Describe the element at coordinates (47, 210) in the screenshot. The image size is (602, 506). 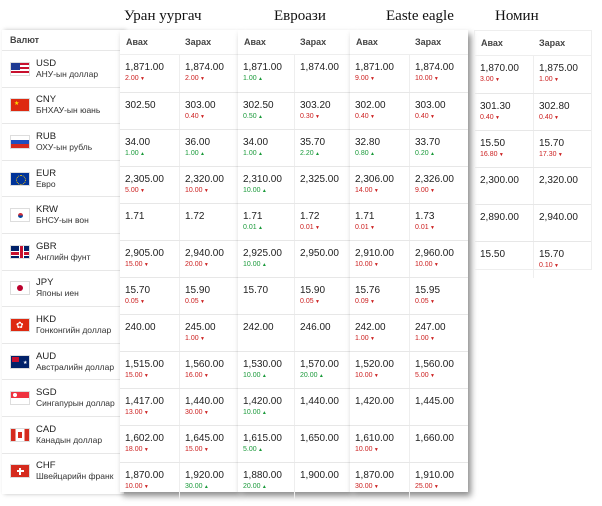
I see `currency-code: KRW` at that location.